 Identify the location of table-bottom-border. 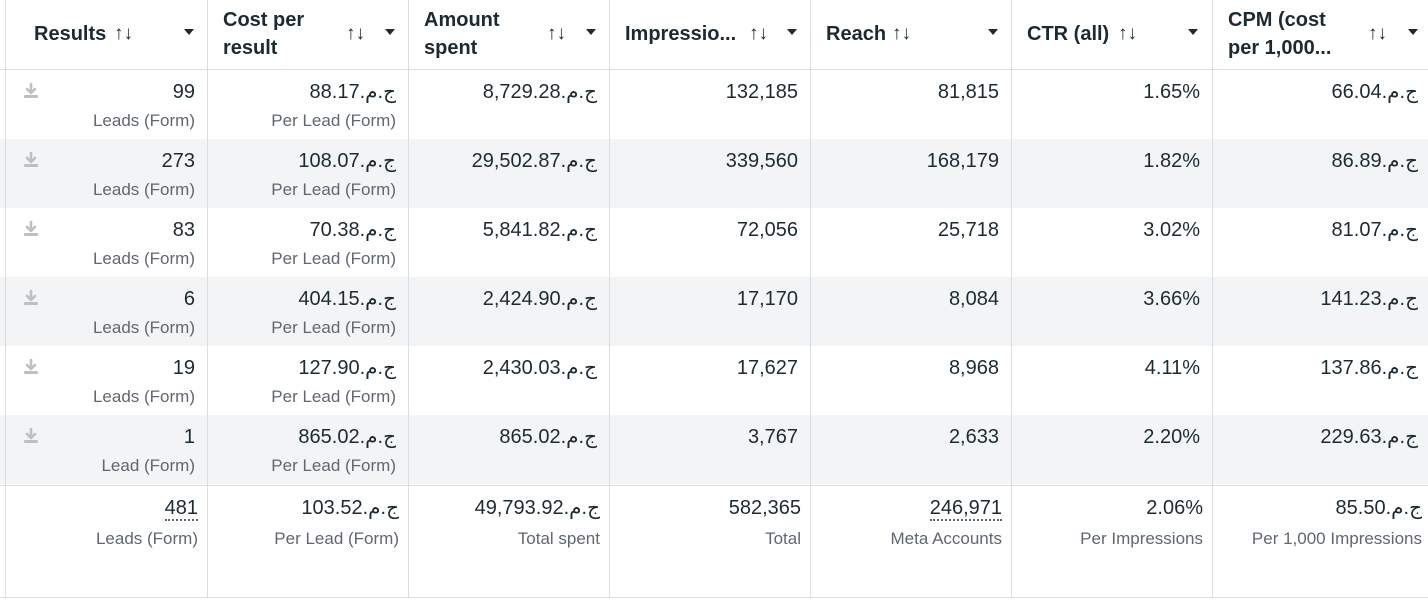
(714, 597).